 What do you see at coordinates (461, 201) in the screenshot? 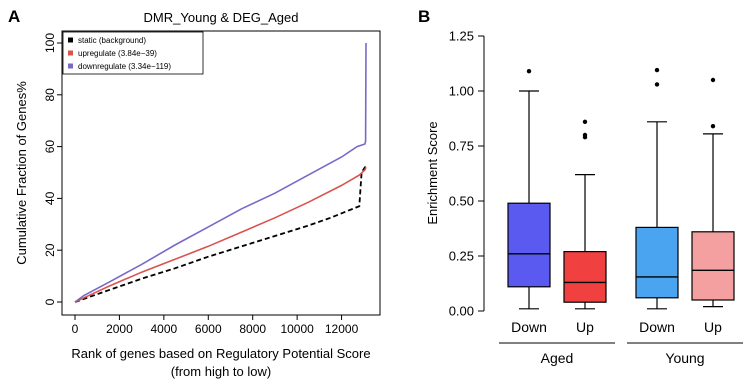
I see `y-tick-label-b: 0.50` at bounding box center [461, 201].